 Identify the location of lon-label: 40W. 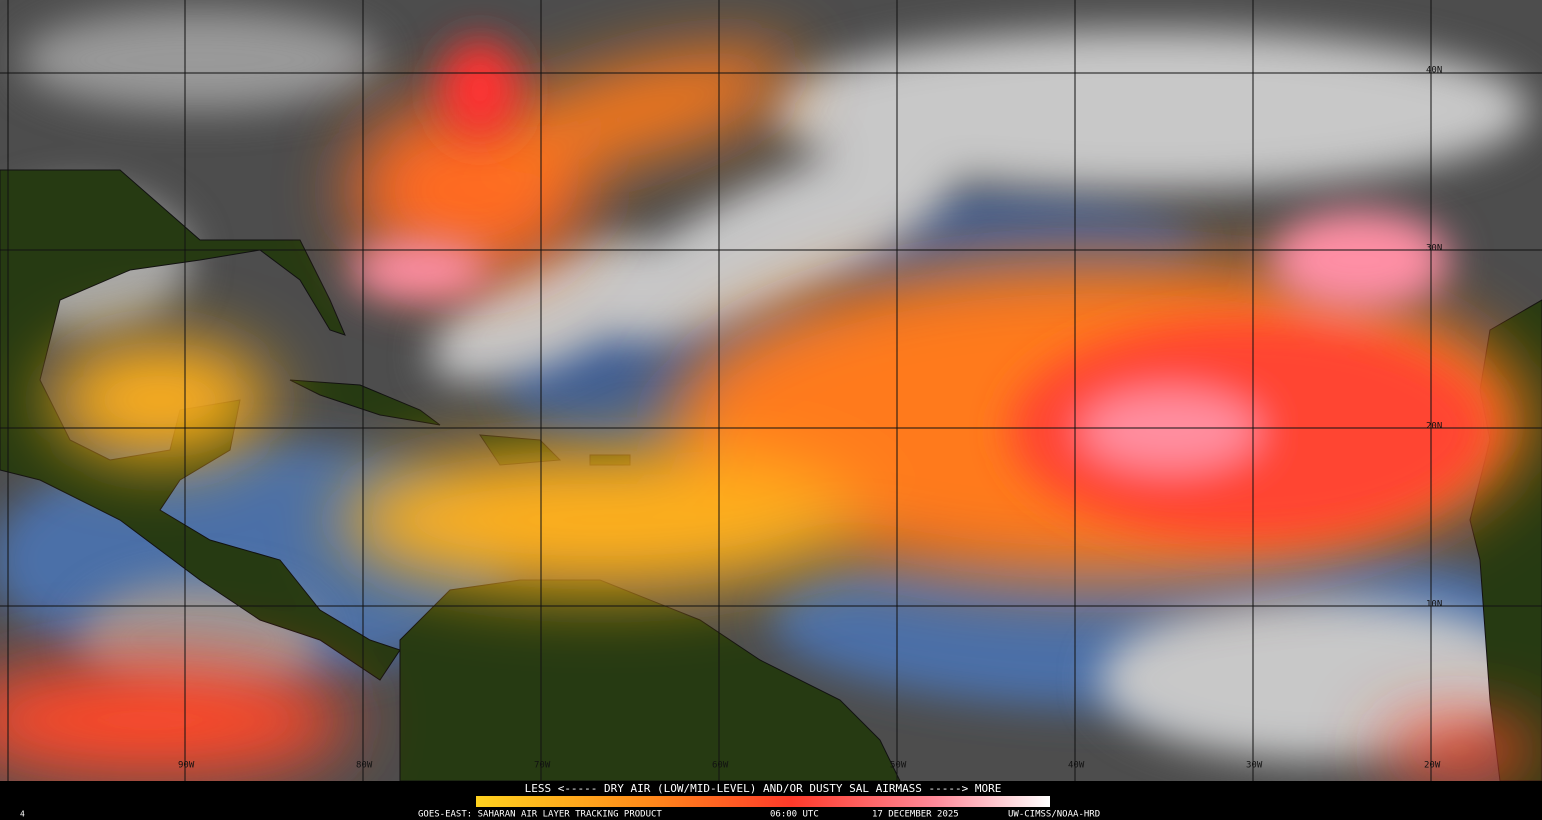
(1076, 766).